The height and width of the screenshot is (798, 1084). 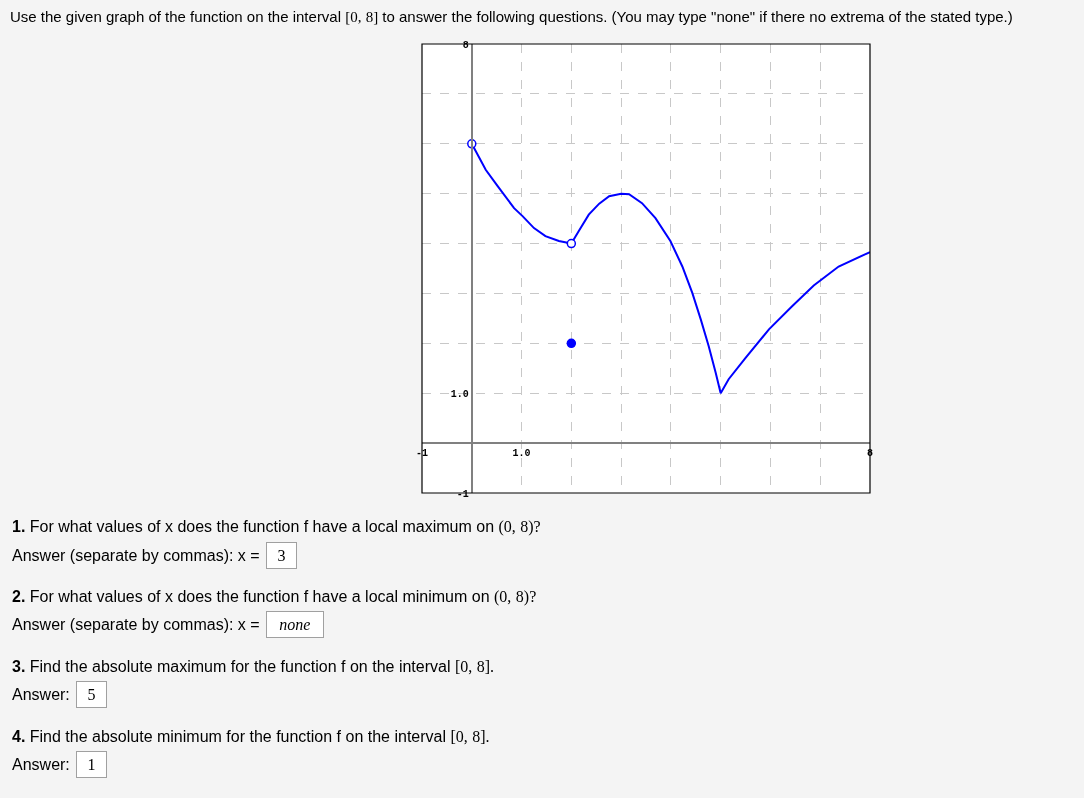 What do you see at coordinates (91, 764) in the screenshot?
I see `text: 1` at bounding box center [91, 764].